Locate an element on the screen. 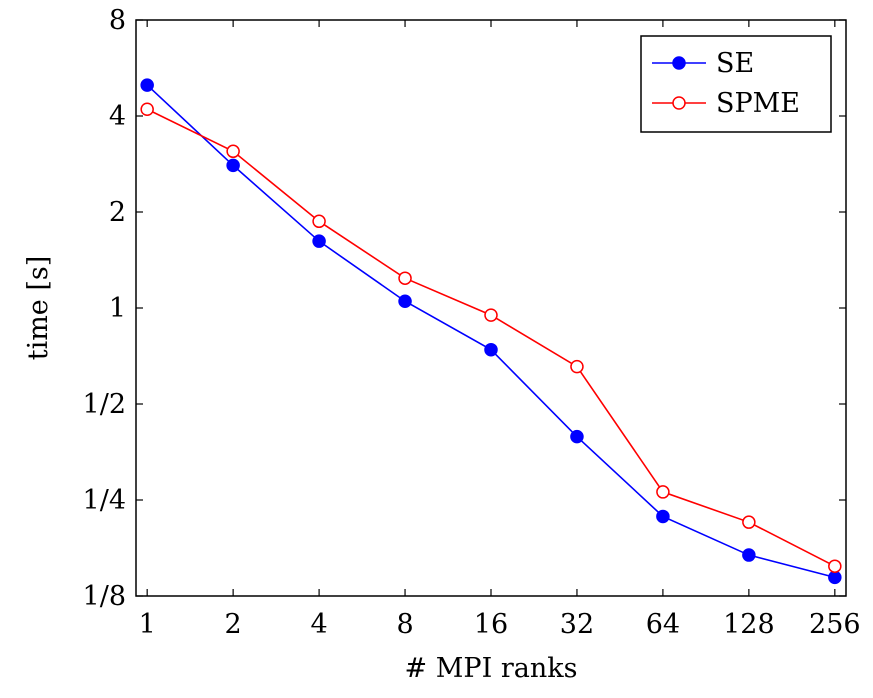  y-tick-label: 1/4 is located at coordinates (104, 500).